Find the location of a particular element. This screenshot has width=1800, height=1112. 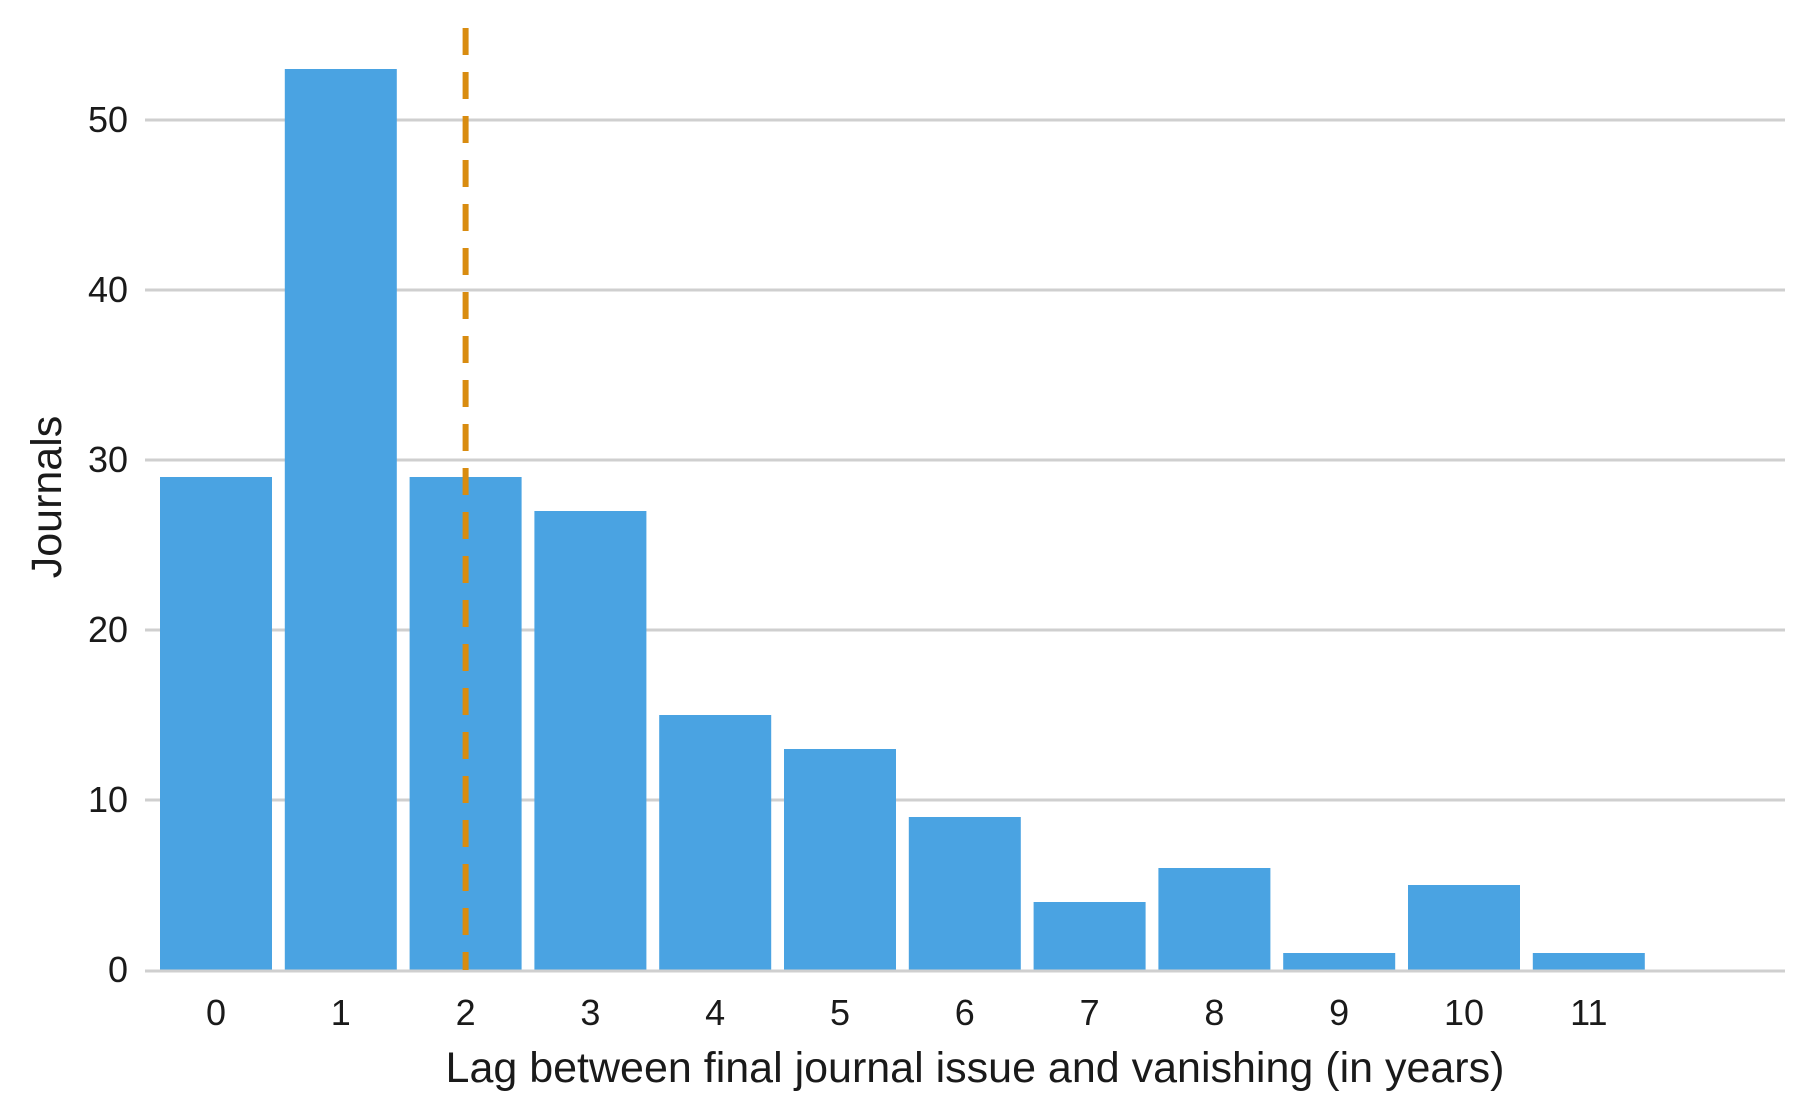

y-tick-label: 0 is located at coordinates (118, 969).